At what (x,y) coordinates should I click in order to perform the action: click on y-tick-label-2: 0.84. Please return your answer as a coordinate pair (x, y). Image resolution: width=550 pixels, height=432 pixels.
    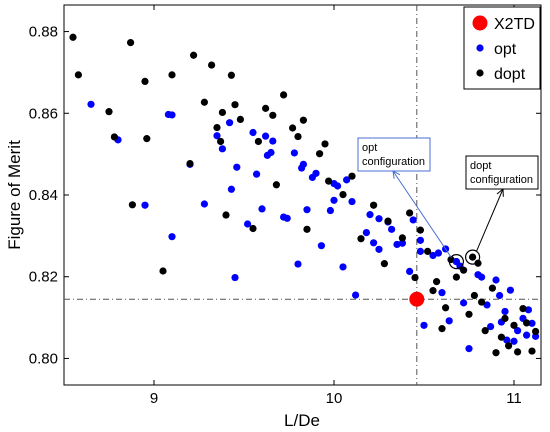
    Looking at the image, I should click on (43, 195).